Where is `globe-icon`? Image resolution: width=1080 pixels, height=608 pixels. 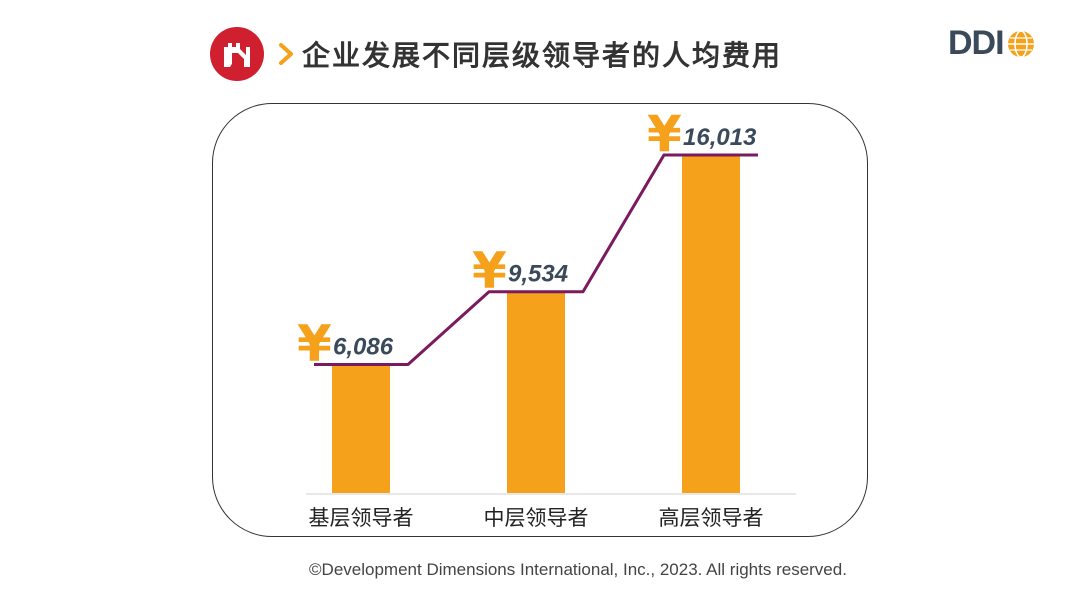
globe-icon is located at coordinates (1020, 43).